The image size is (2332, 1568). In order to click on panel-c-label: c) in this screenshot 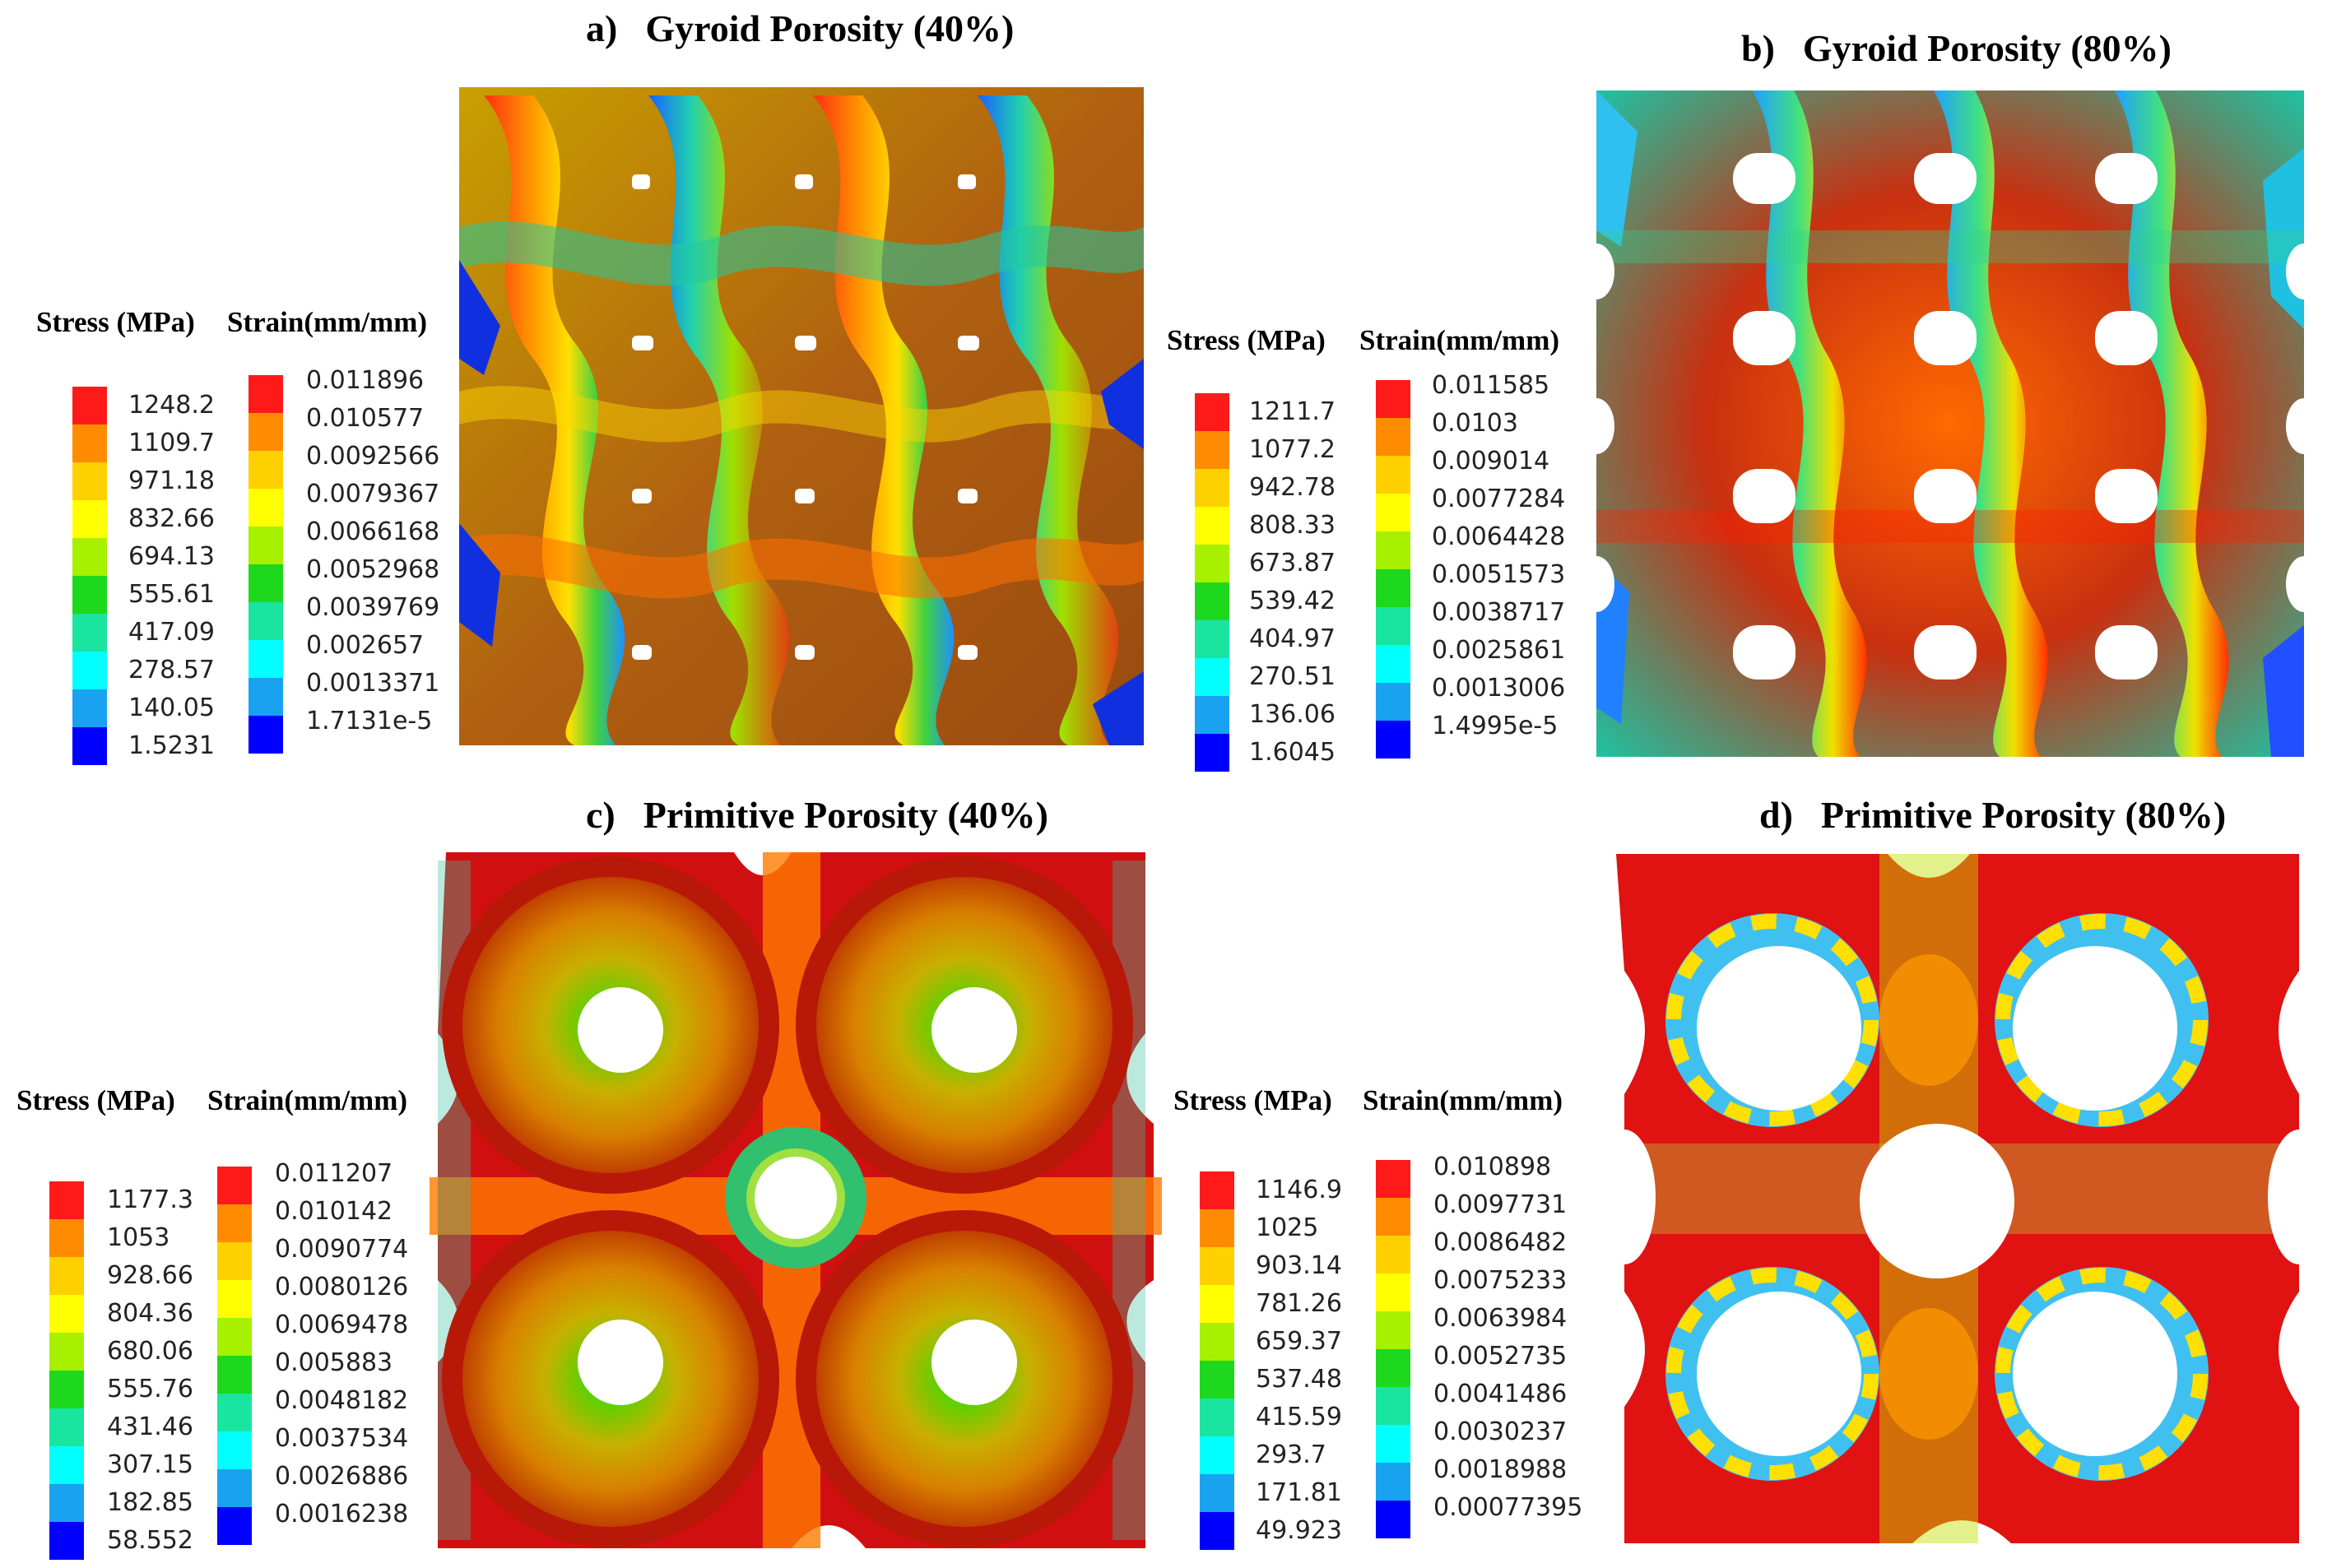, I will do `click(601, 815)`.